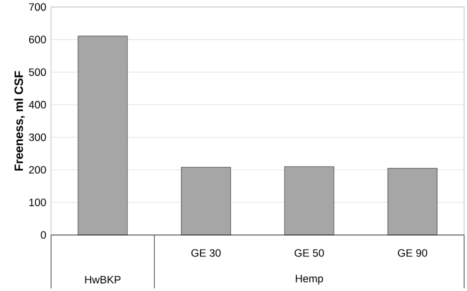  What do you see at coordinates (37, 7) in the screenshot?
I see `y-tick-label: 700` at bounding box center [37, 7].